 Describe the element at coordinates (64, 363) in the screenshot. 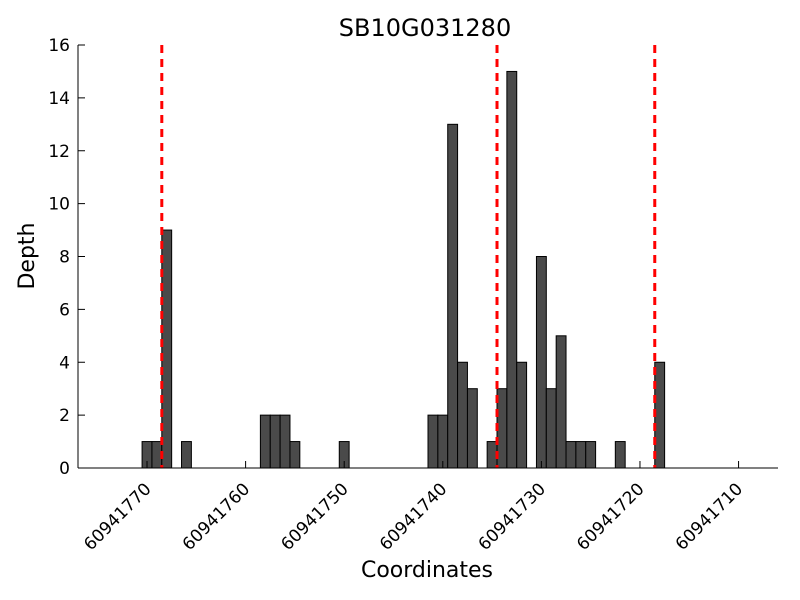

I see `y-tick-label: 4` at that location.